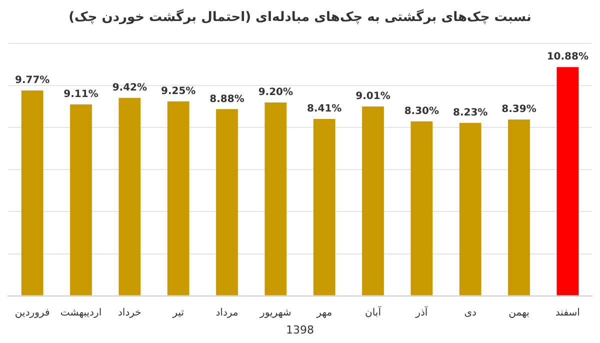  I want to click on data-label: 8.23%, so click(470, 112).